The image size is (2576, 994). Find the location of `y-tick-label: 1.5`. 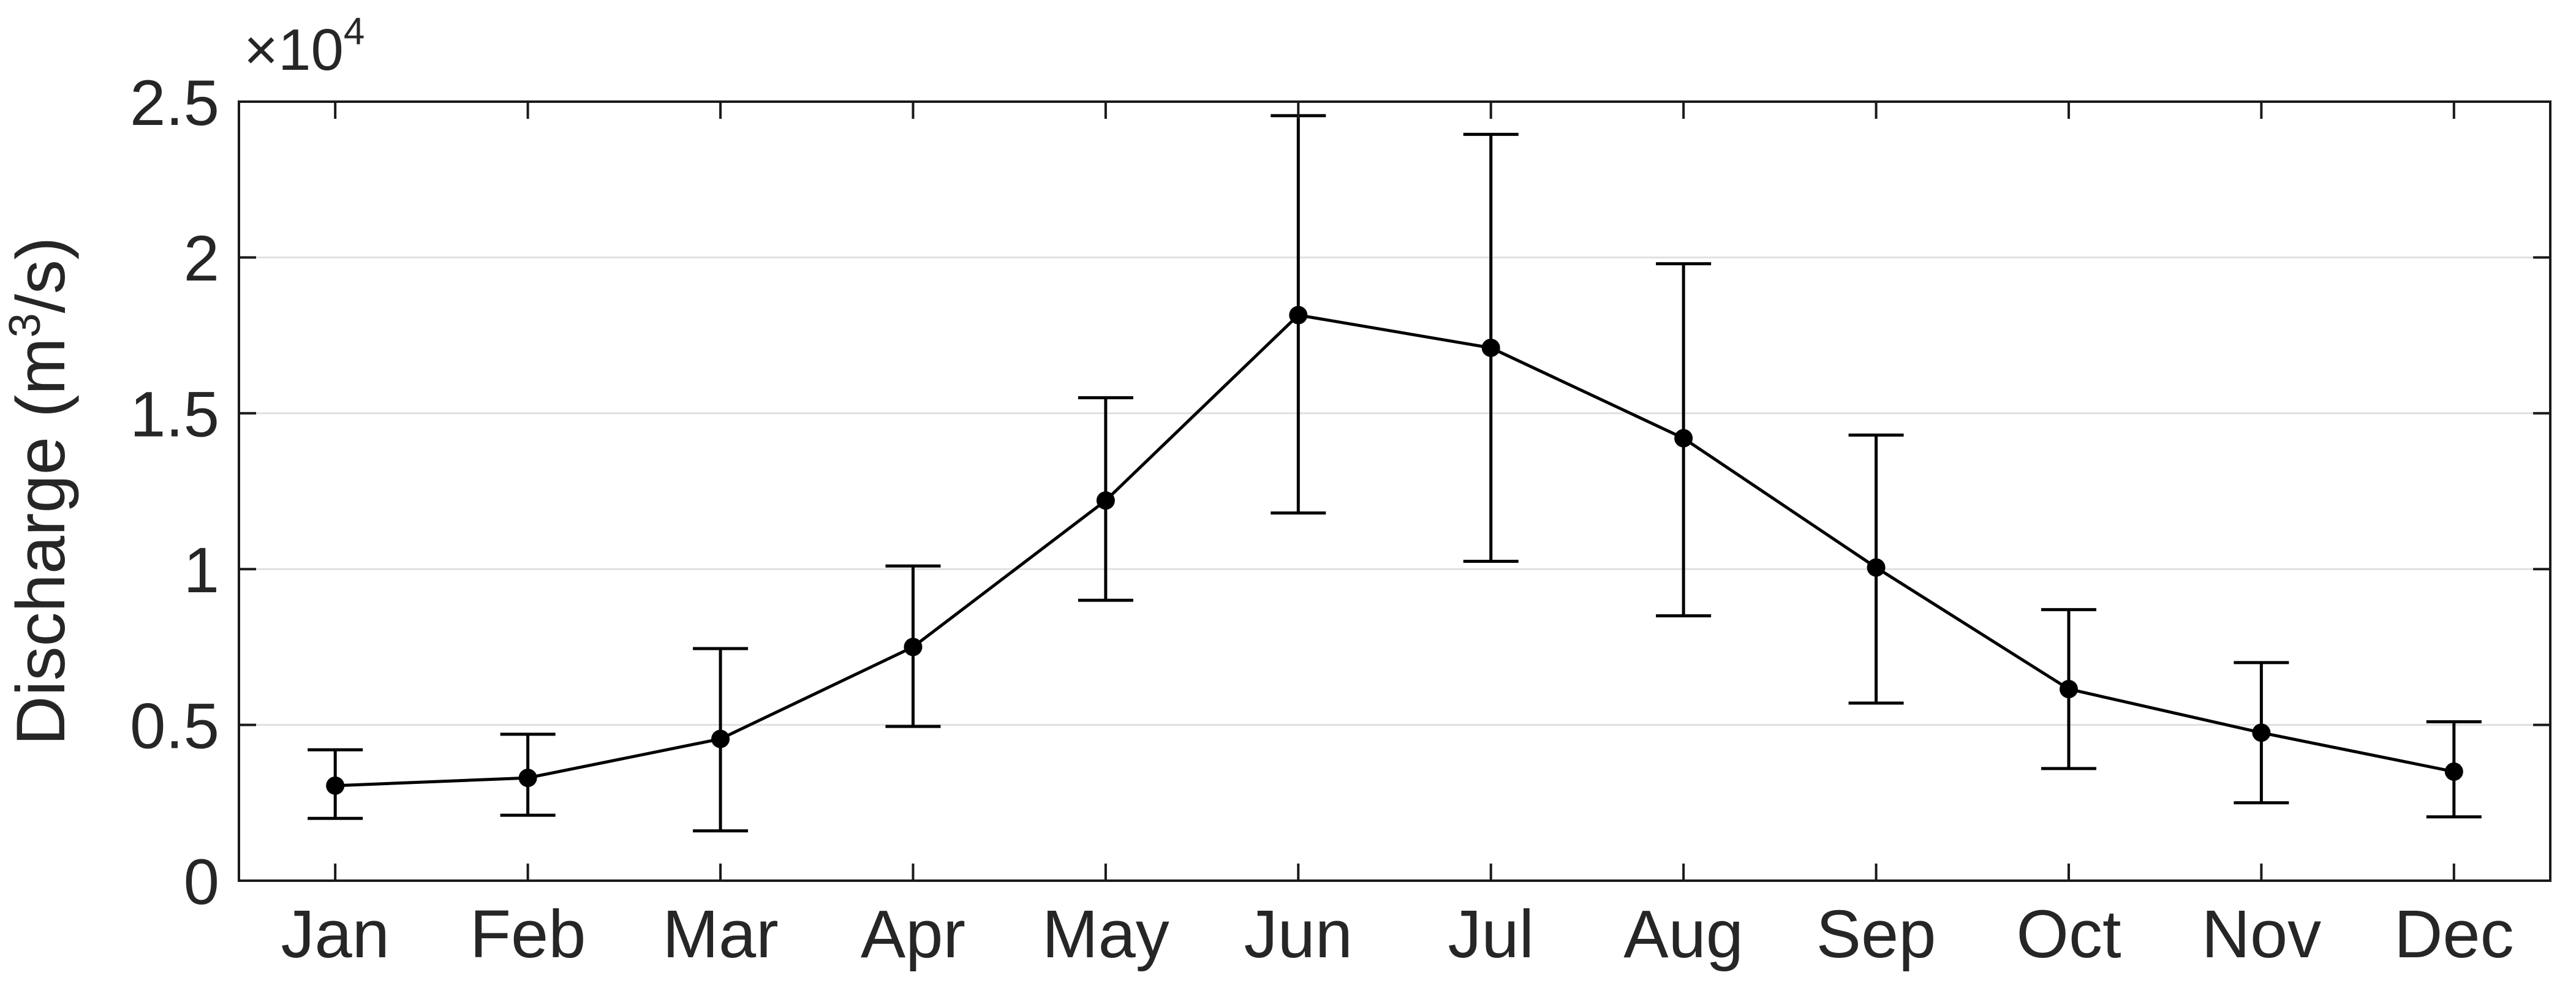

y-tick-label: 1.5 is located at coordinates (174, 415).